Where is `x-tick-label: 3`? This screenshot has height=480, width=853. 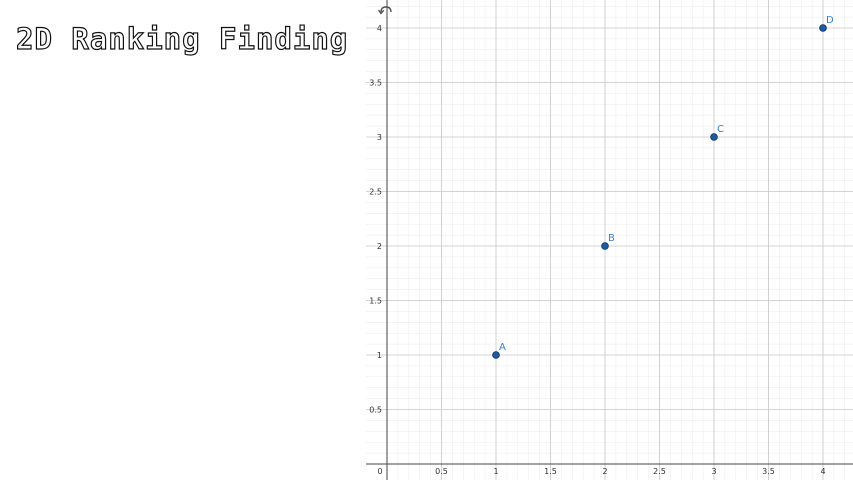
x-tick-label: 3 is located at coordinates (713, 471).